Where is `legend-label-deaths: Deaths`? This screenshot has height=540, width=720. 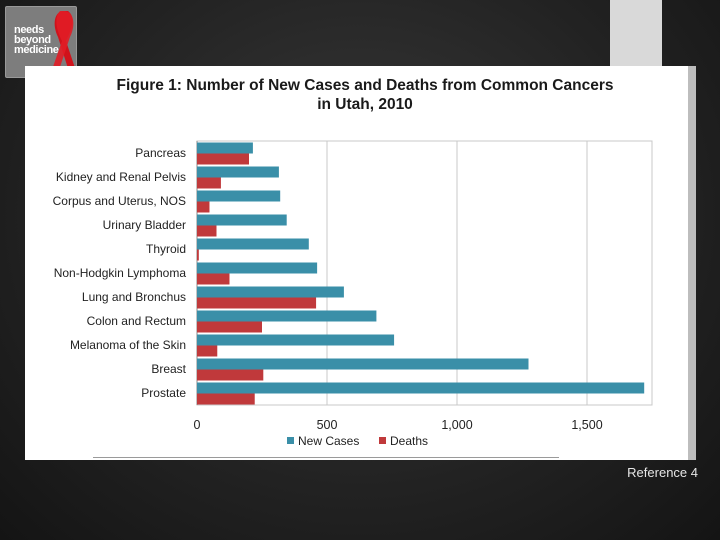 legend-label-deaths: Deaths is located at coordinates (409, 441).